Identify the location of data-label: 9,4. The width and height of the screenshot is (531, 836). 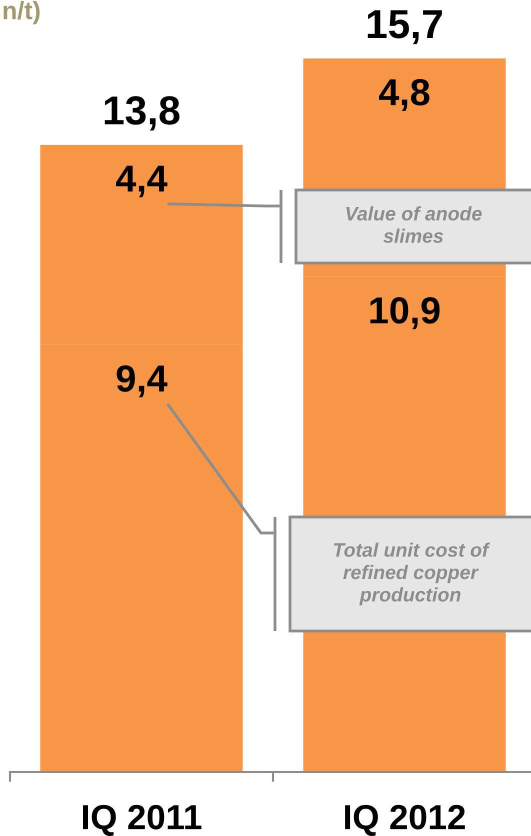
(142, 381).